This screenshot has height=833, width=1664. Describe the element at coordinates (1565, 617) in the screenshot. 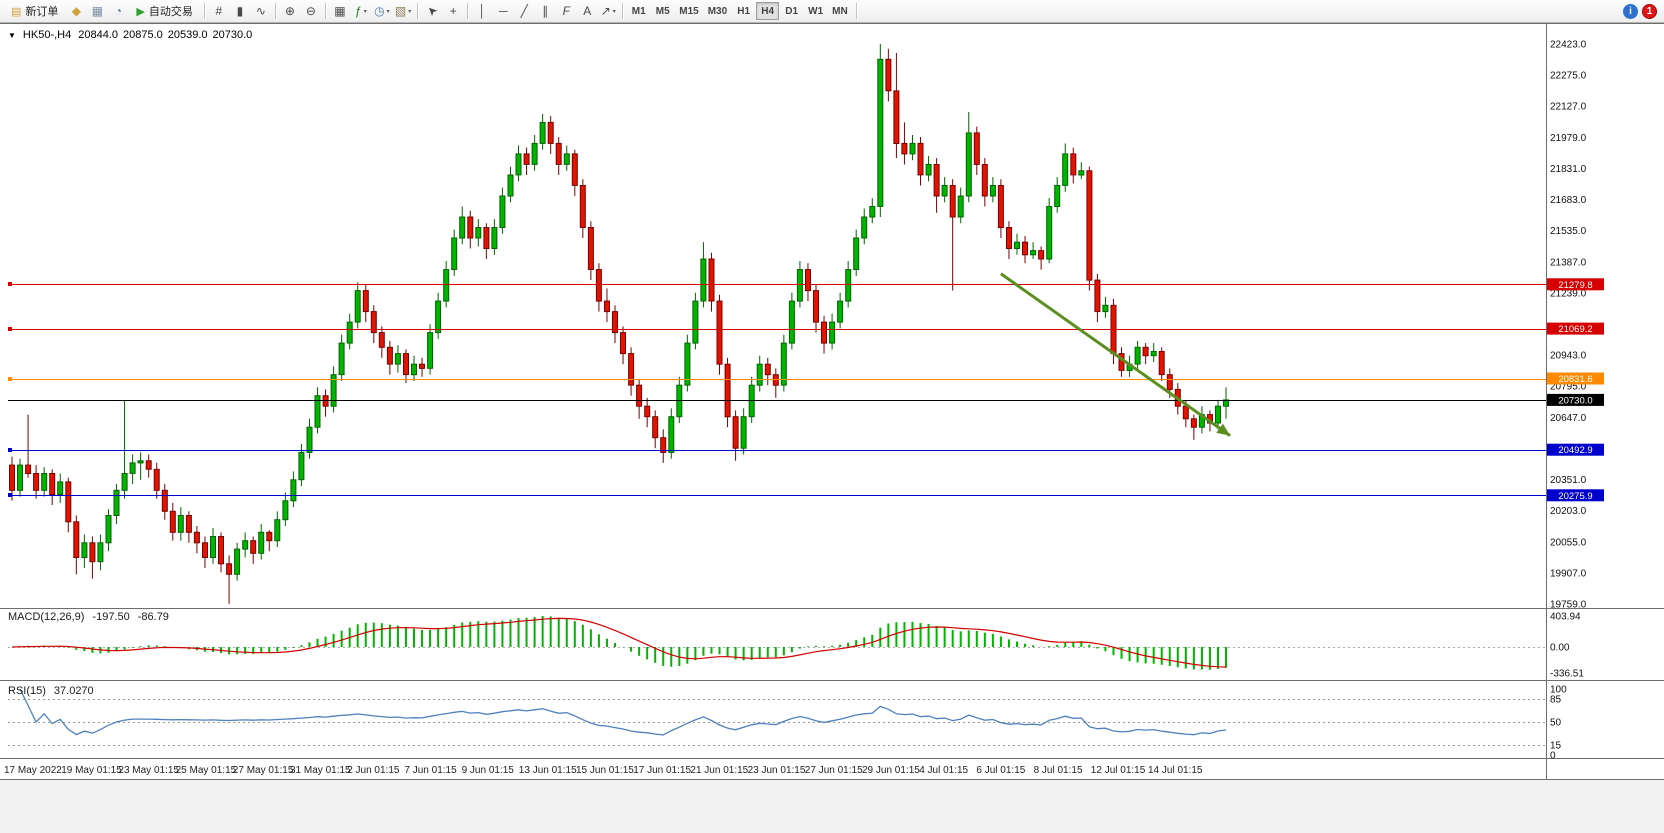

I see `svg-text: 403.94` at that location.